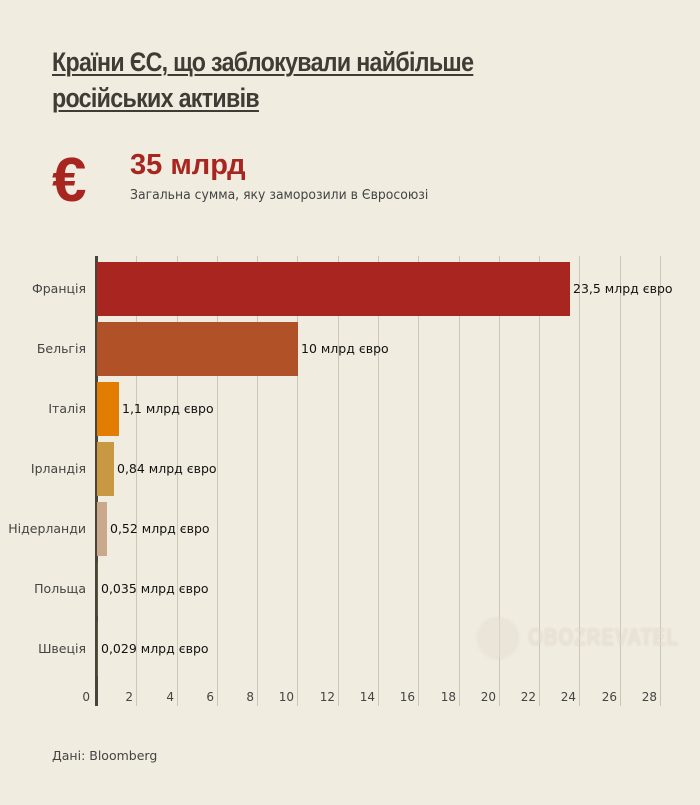  I want to click on x-tick-label: 6, so click(210, 697).